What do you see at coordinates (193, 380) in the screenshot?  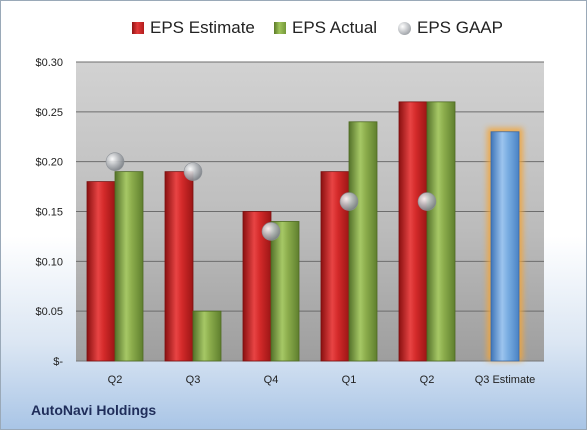 I see `x-tick-label: Q3` at bounding box center [193, 380].